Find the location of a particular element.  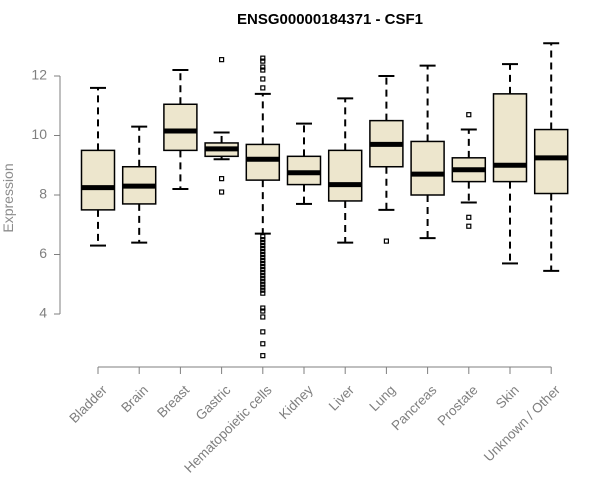

y-tick-label: 12 is located at coordinates (39, 75).